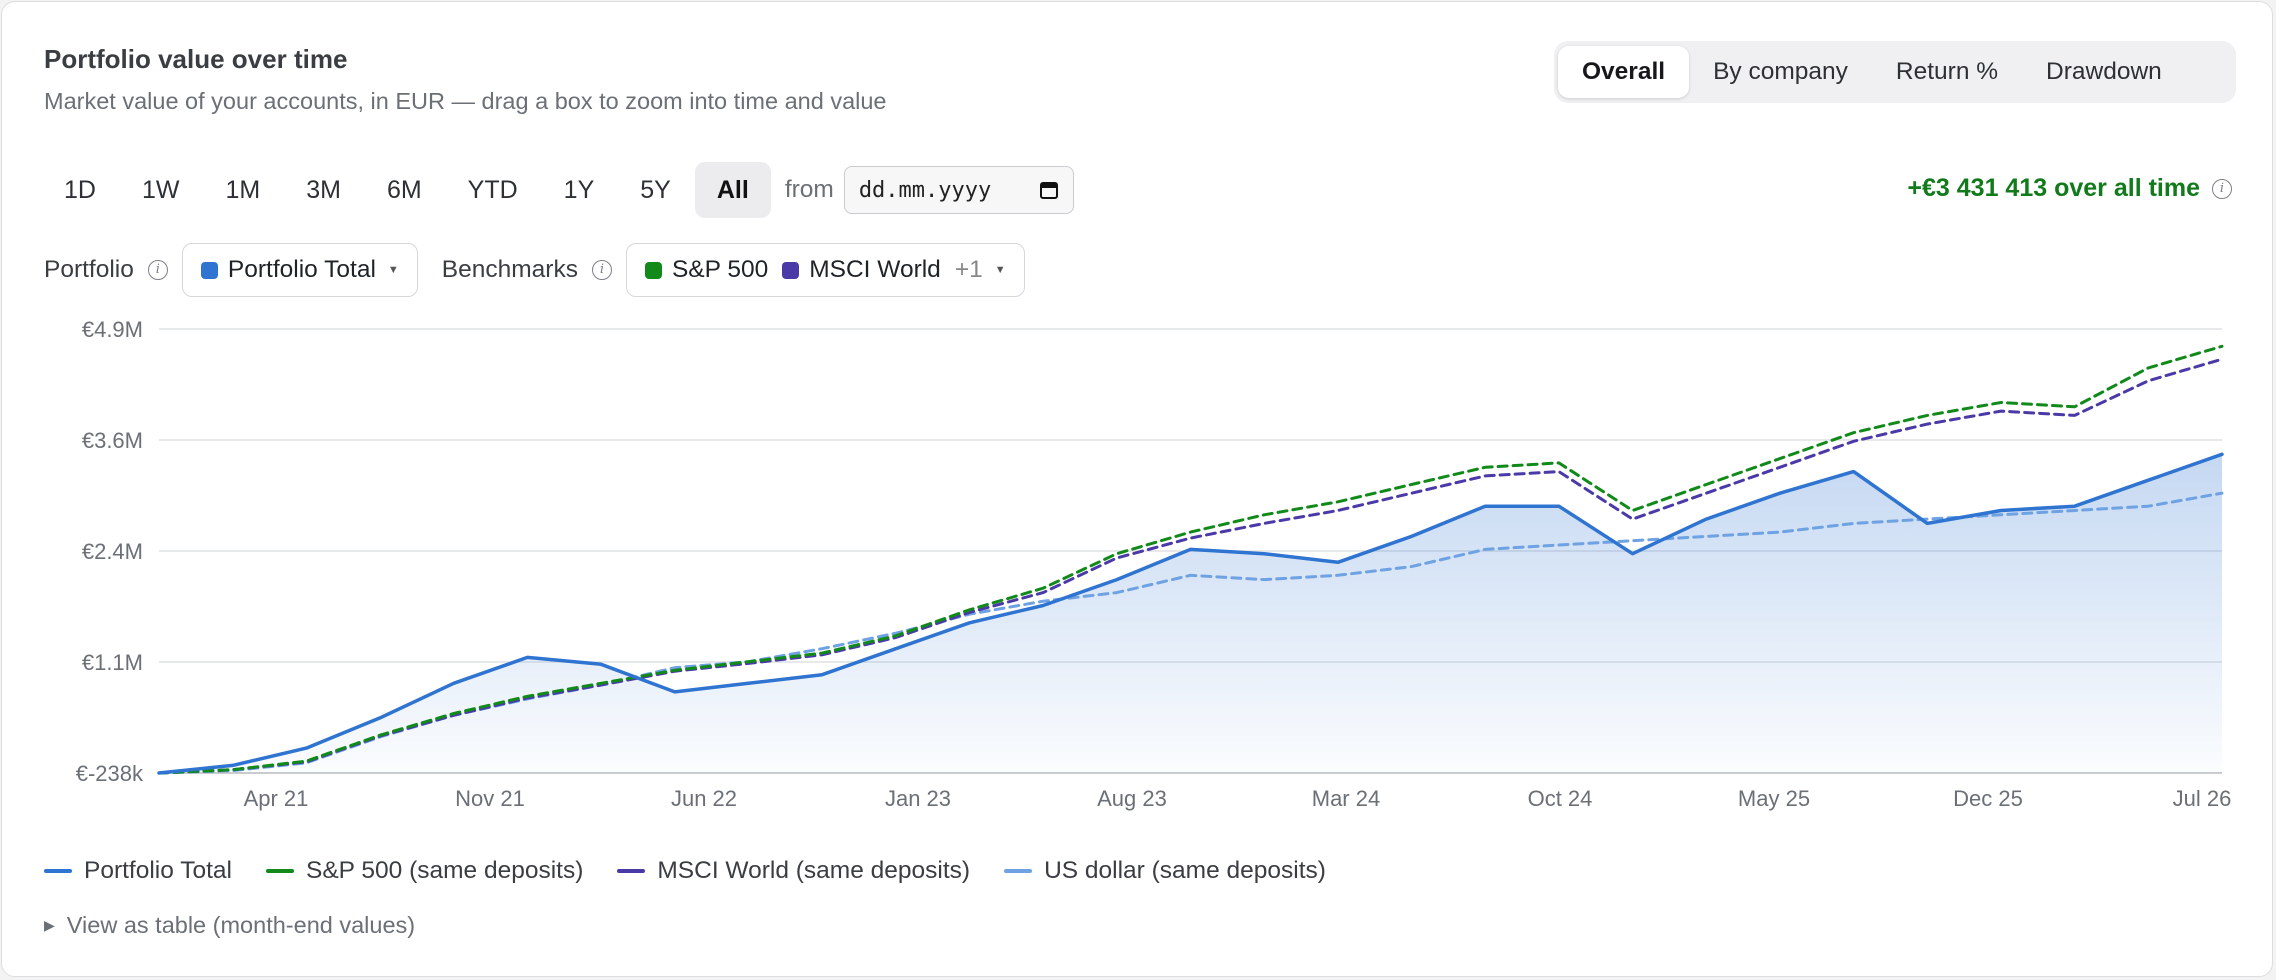 The width and height of the screenshot is (2276, 980). I want to click on disclosure-triangle-icon: ▶, so click(49, 925).